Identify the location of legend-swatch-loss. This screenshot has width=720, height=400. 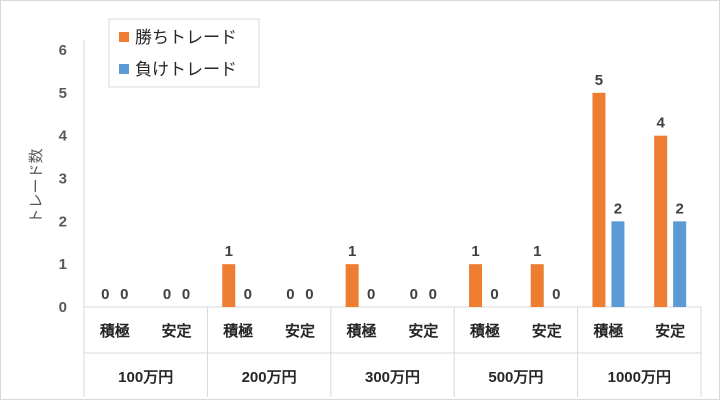
(124, 69).